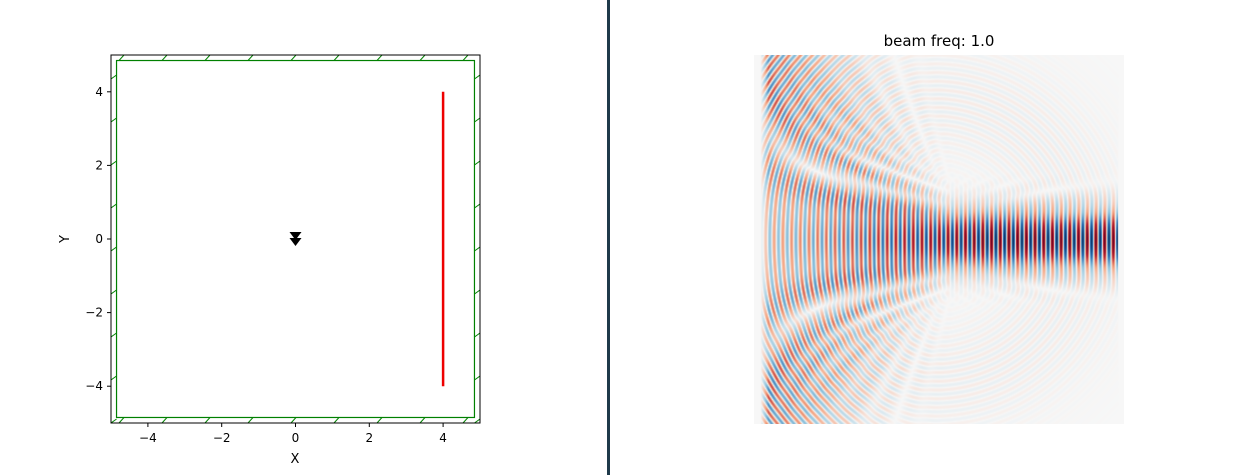 This screenshot has height=475, width=1240. What do you see at coordinates (94, 386) in the screenshot?
I see `y-tick-label: −4` at bounding box center [94, 386].